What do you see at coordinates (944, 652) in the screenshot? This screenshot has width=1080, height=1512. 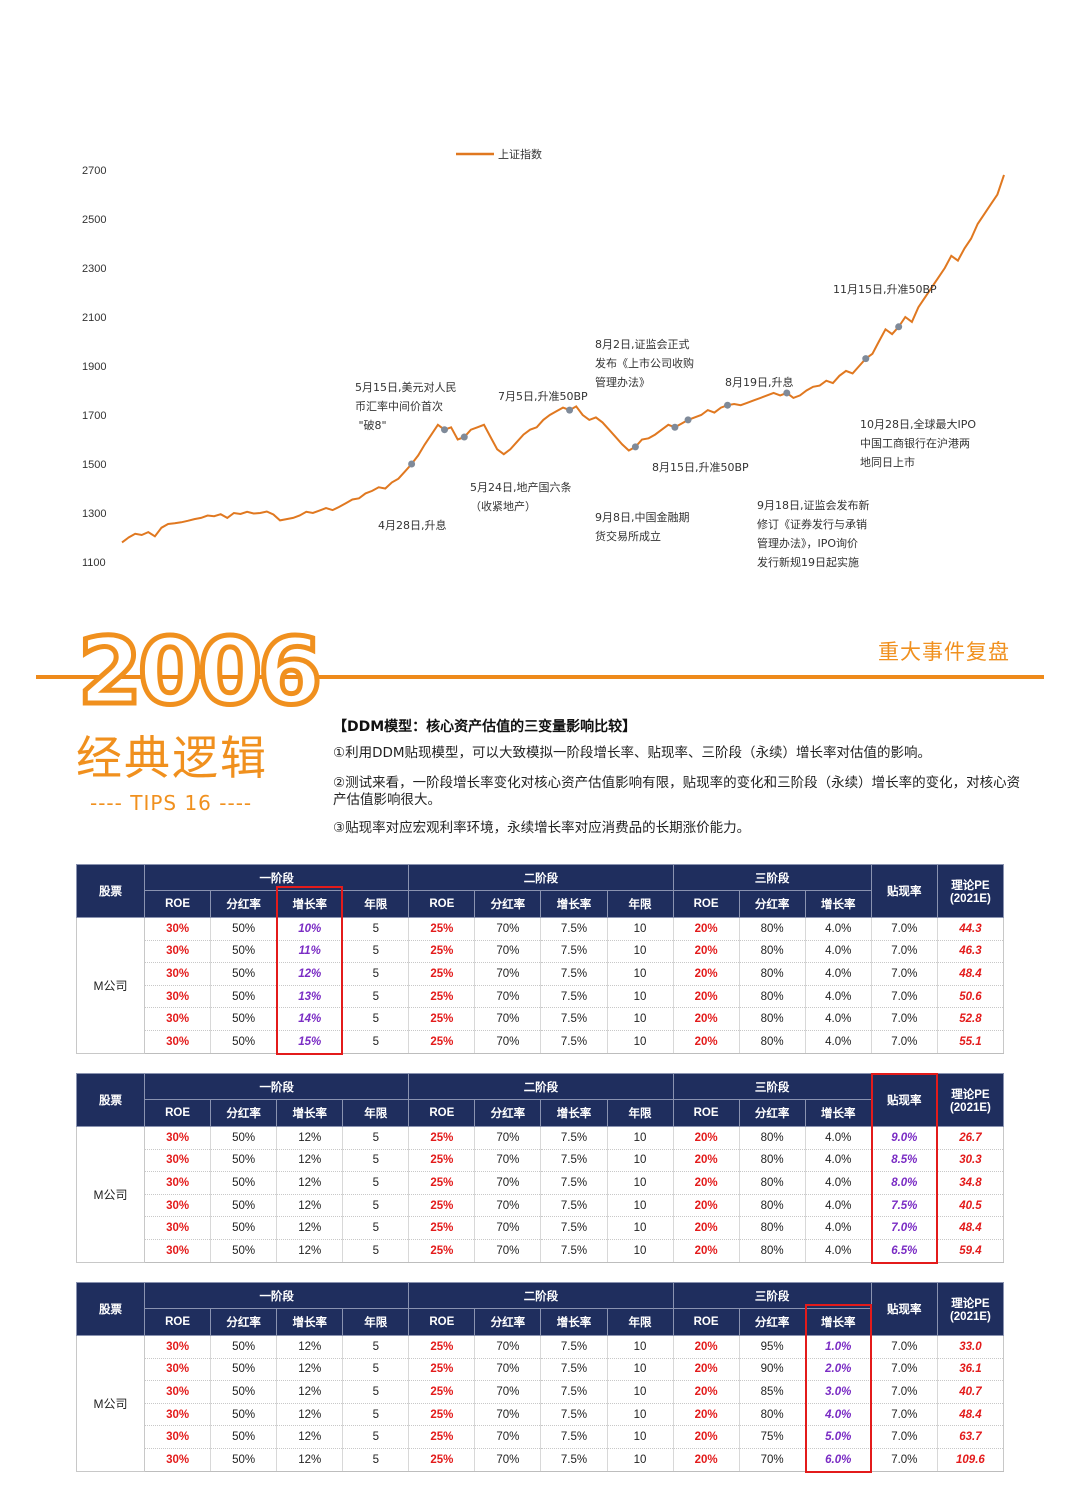 I see `section-title: 重大事件复盘` at bounding box center [944, 652].